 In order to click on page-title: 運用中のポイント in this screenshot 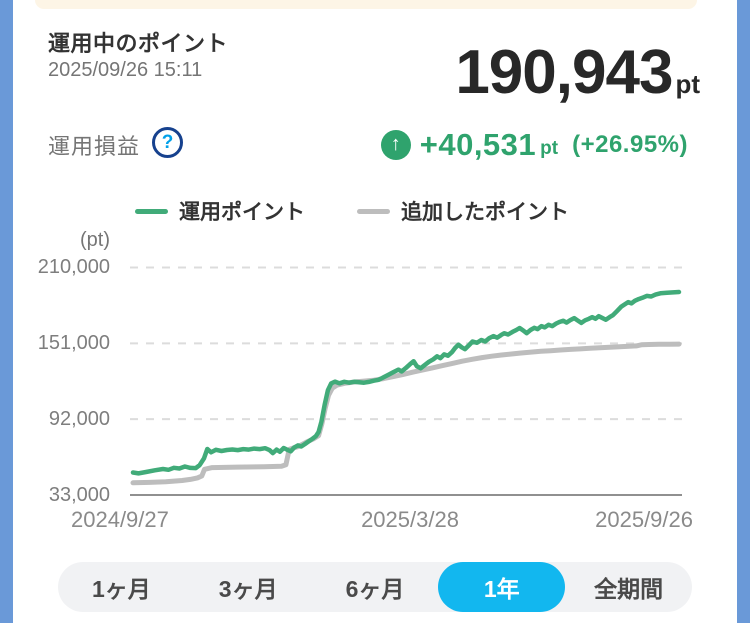, I will do `click(138, 43)`.